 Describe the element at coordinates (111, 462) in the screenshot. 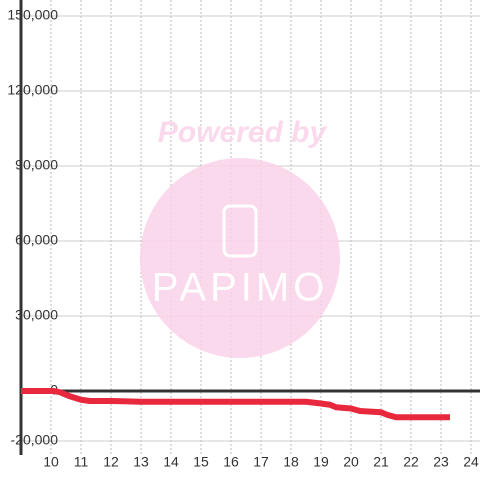

I see `x-tick-label: 12` at that location.